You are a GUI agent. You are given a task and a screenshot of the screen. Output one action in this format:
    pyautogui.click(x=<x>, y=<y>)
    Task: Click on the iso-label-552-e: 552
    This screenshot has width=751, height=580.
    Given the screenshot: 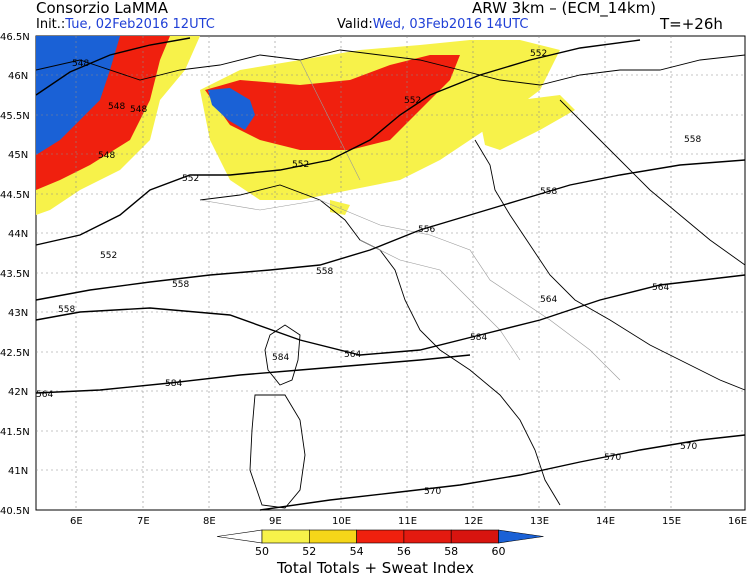 What is the action you would take?
    pyautogui.click(x=108, y=256)
    